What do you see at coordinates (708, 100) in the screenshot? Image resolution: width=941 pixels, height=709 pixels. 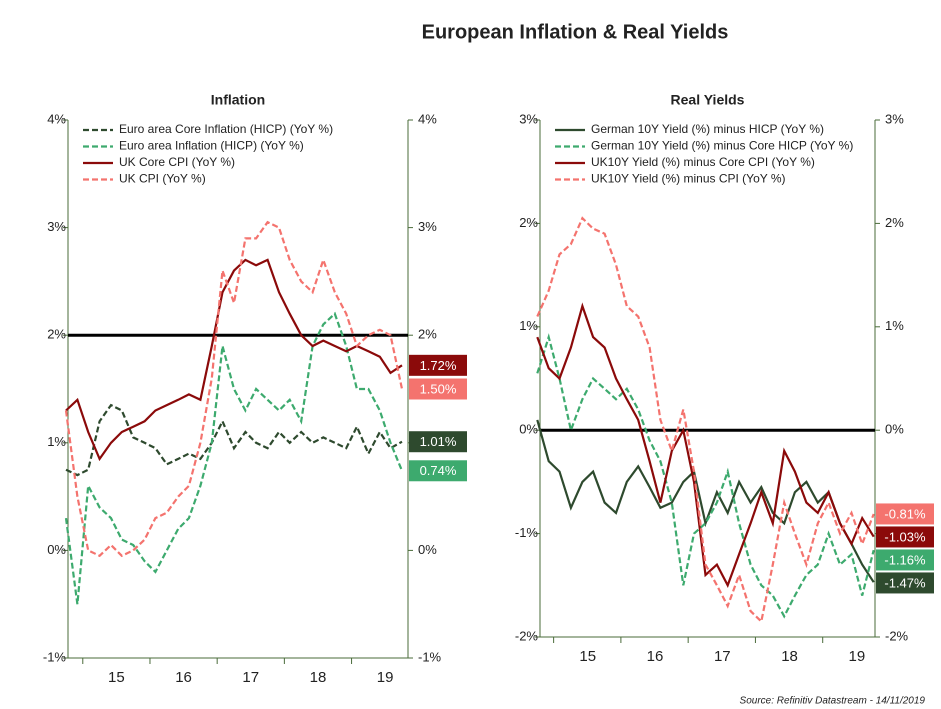 I see `subplot-title: Real Yields` at bounding box center [708, 100].